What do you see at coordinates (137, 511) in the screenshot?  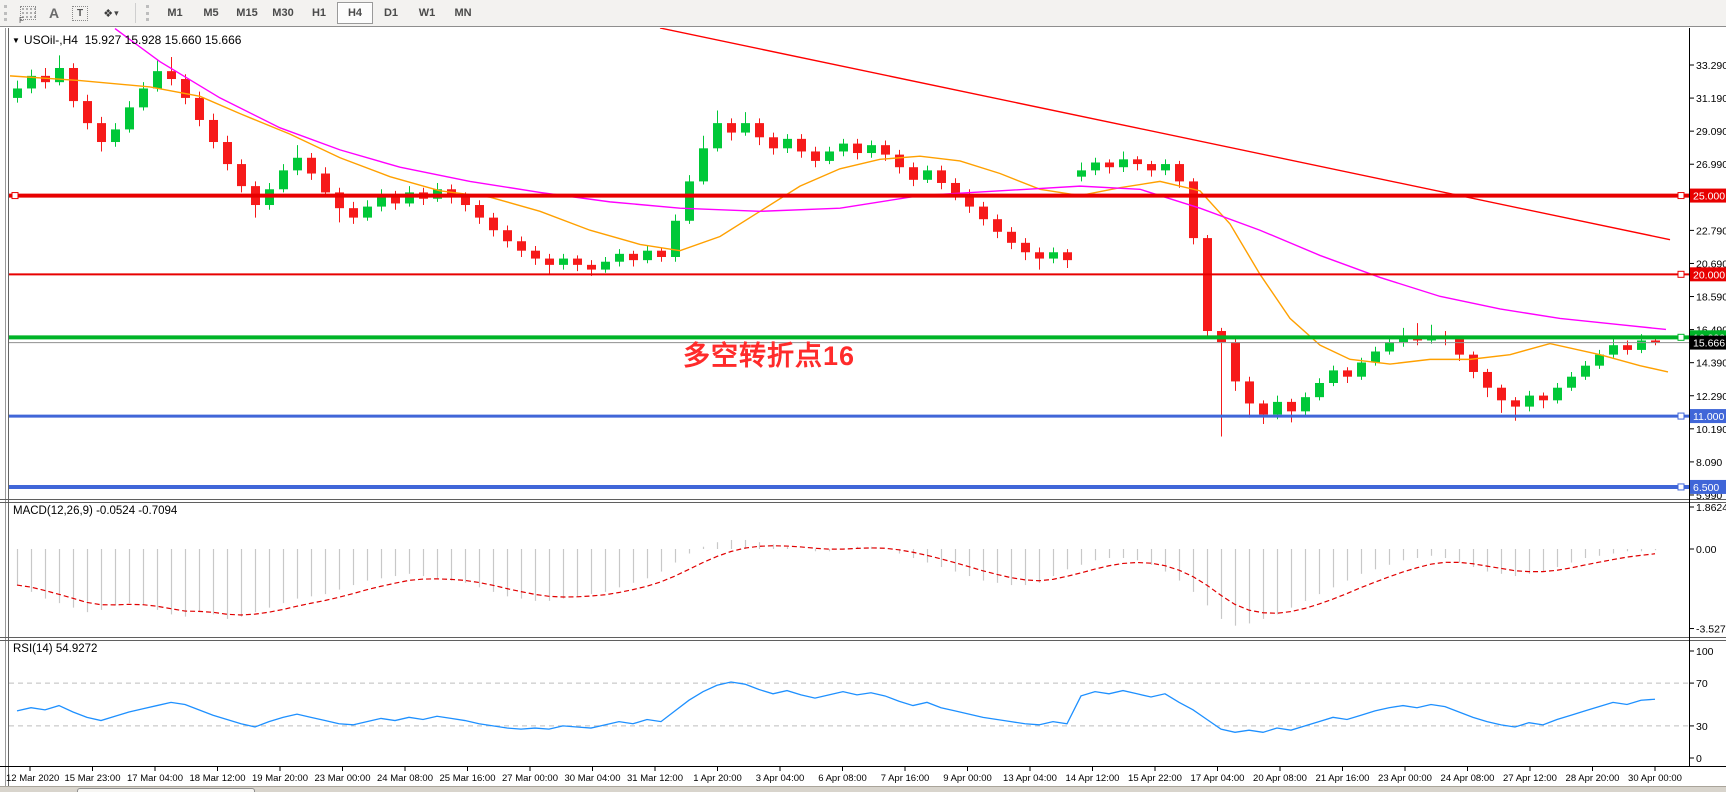 I see `macd-values: -0.0524 -0.7094` at bounding box center [137, 511].